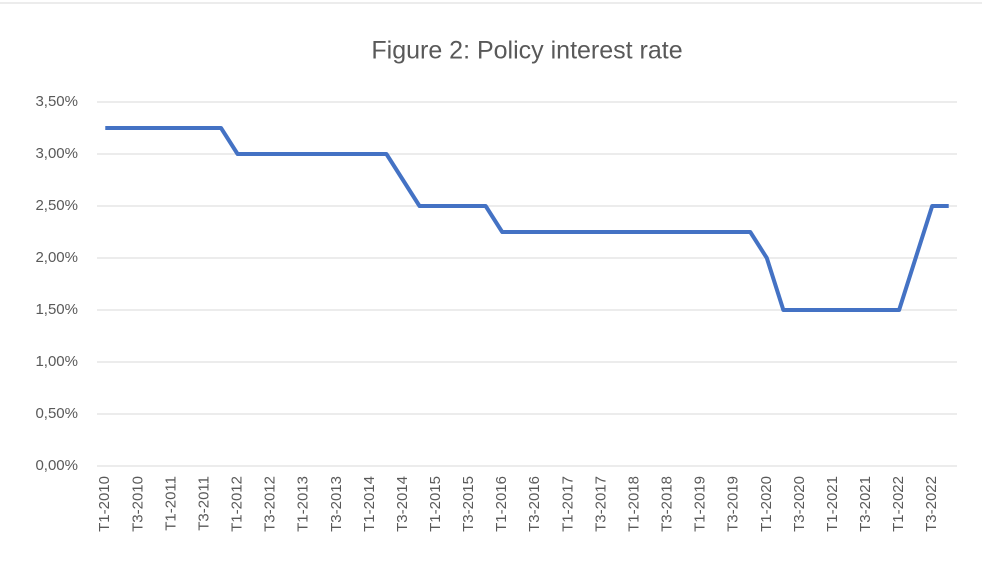  I want to click on x-tick-label: T3-2015, so click(468, 504).